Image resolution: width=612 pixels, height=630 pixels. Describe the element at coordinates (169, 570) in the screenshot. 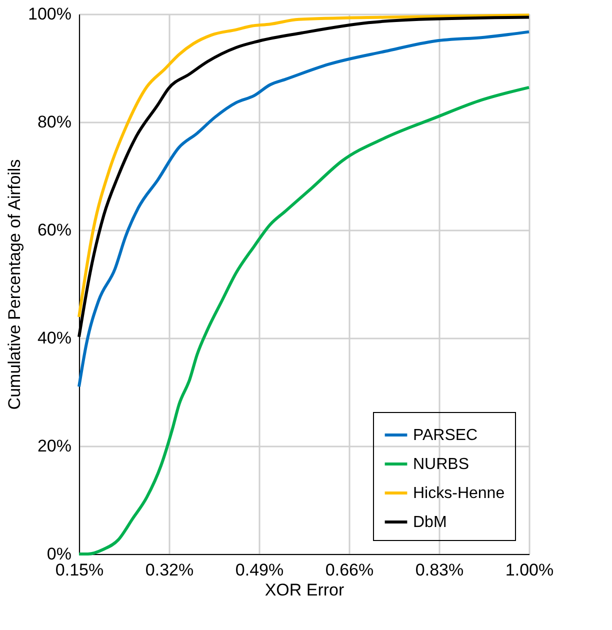

I see `x-tick-label: 0.32%` at that location.